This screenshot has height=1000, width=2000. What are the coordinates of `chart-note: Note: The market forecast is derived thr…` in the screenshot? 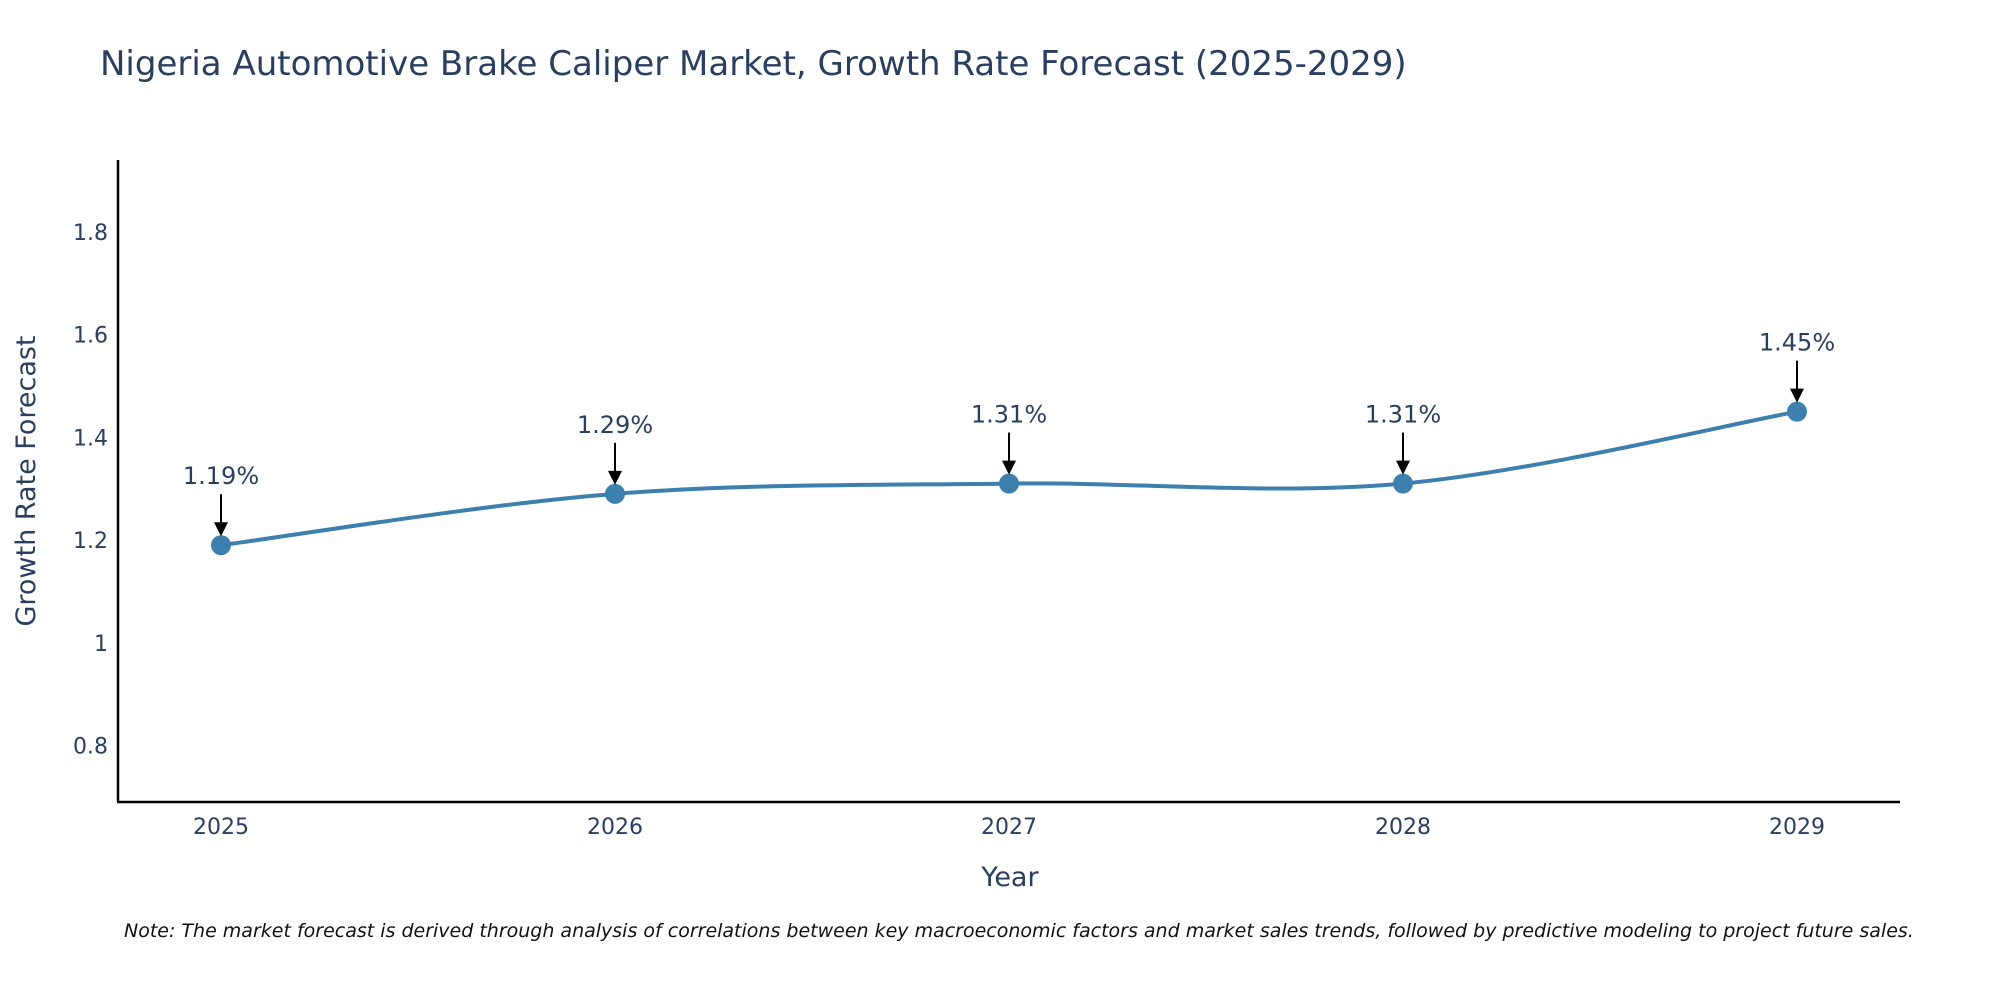 It's located at (1019, 931).